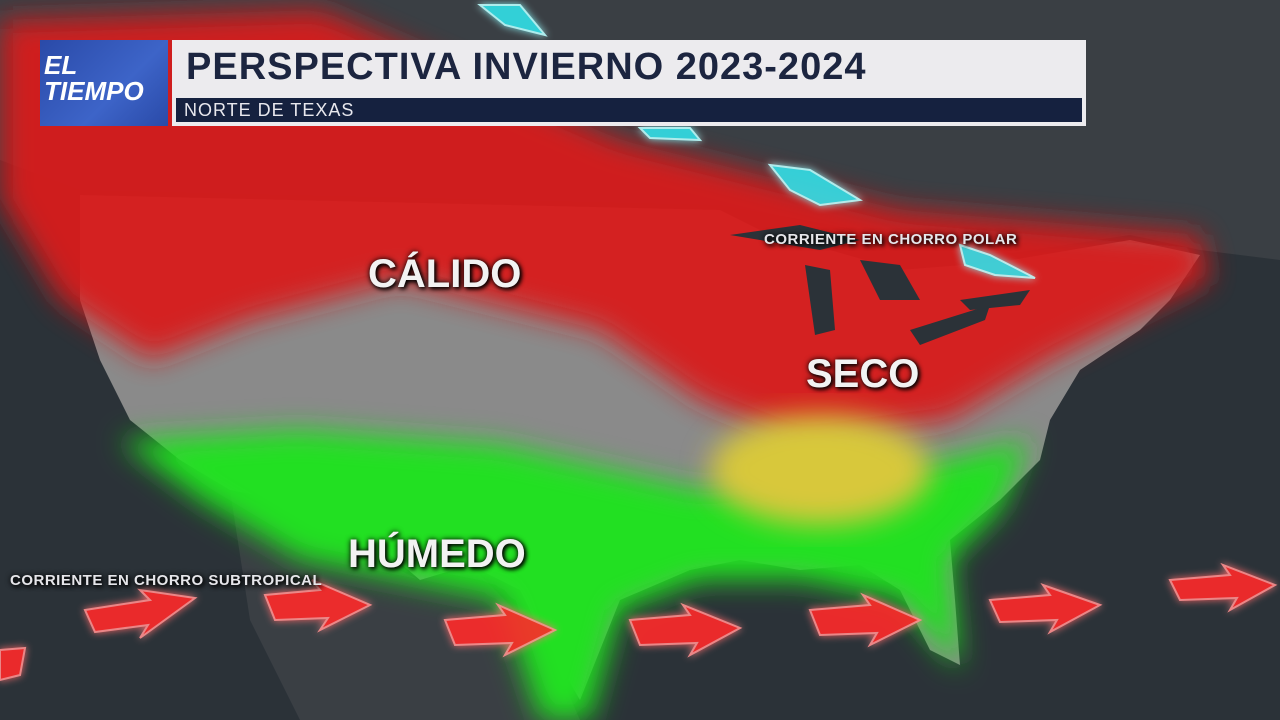  What do you see at coordinates (880, 285) in the screenshot?
I see `great-lakes` at bounding box center [880, 285].